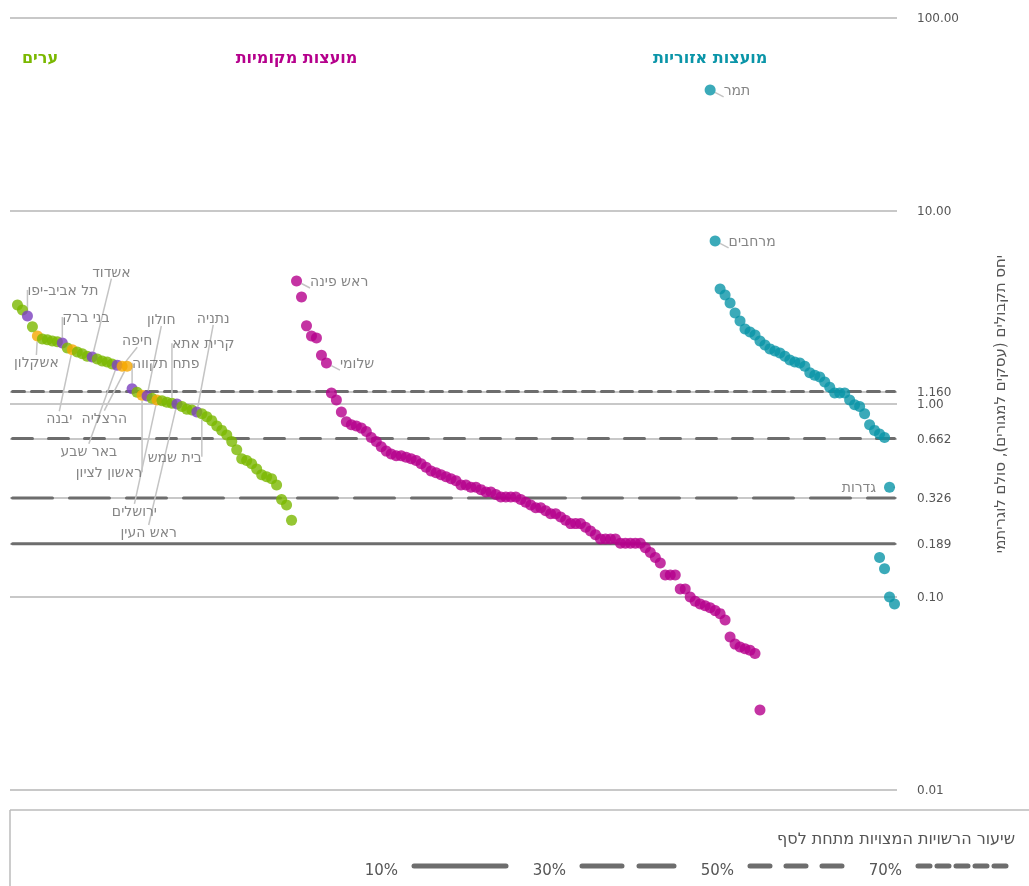 The height and width of the screenshot is (886, 1029). I want to click on data-label: באר שבע, so click(89, 450).